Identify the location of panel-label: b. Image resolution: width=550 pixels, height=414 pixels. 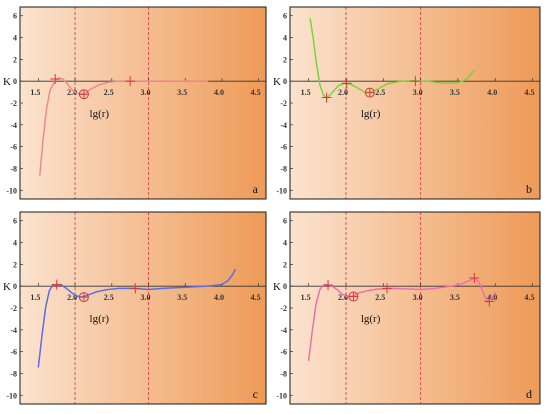
(529, 189).